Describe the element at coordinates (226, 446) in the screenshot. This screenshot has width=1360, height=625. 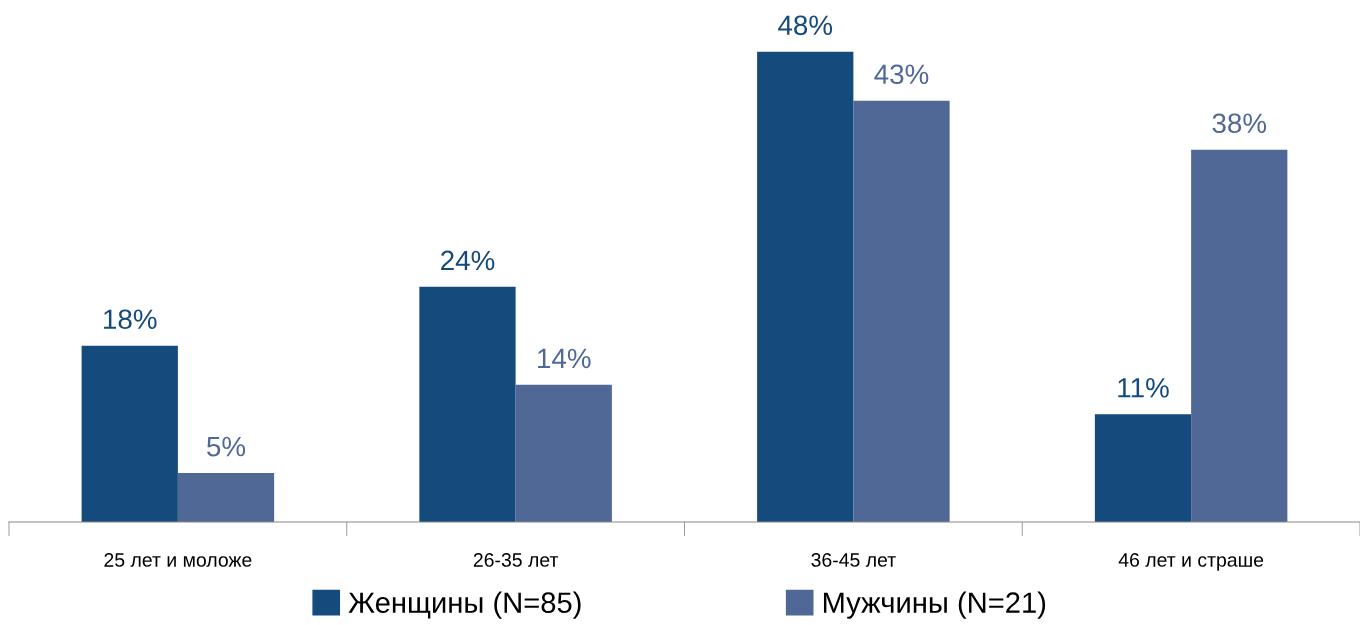
I see `data-label: 5%` at that location.